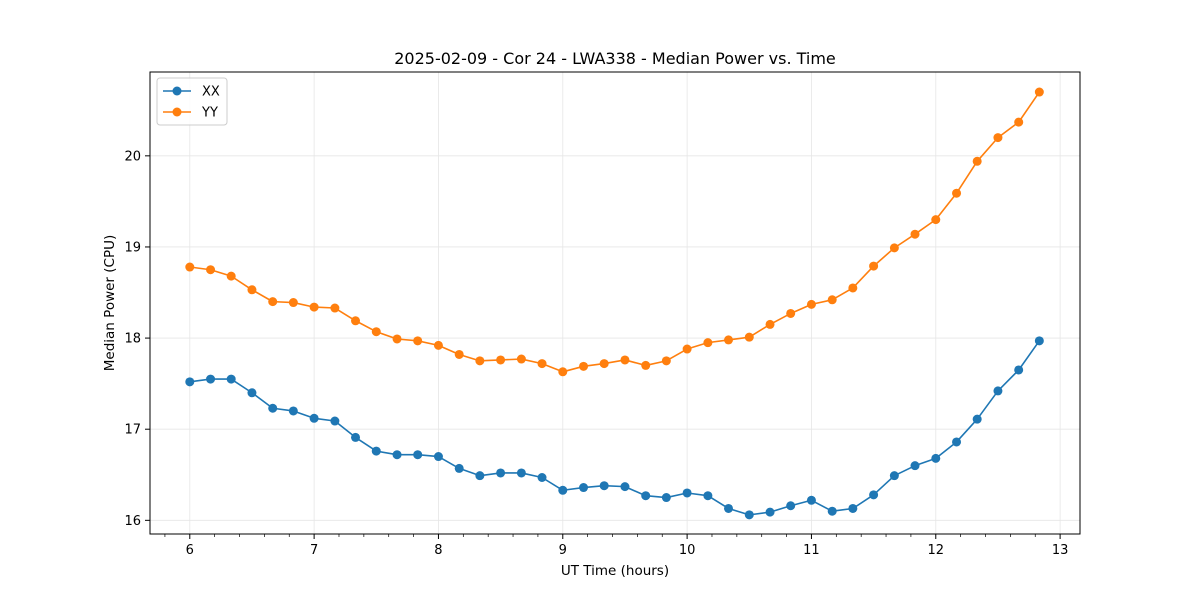 This screenshot has height=600, width=1200. Describe the element at coordinates (132, 521) in the screenshot. I see `y-tick-label: 16` at that location.